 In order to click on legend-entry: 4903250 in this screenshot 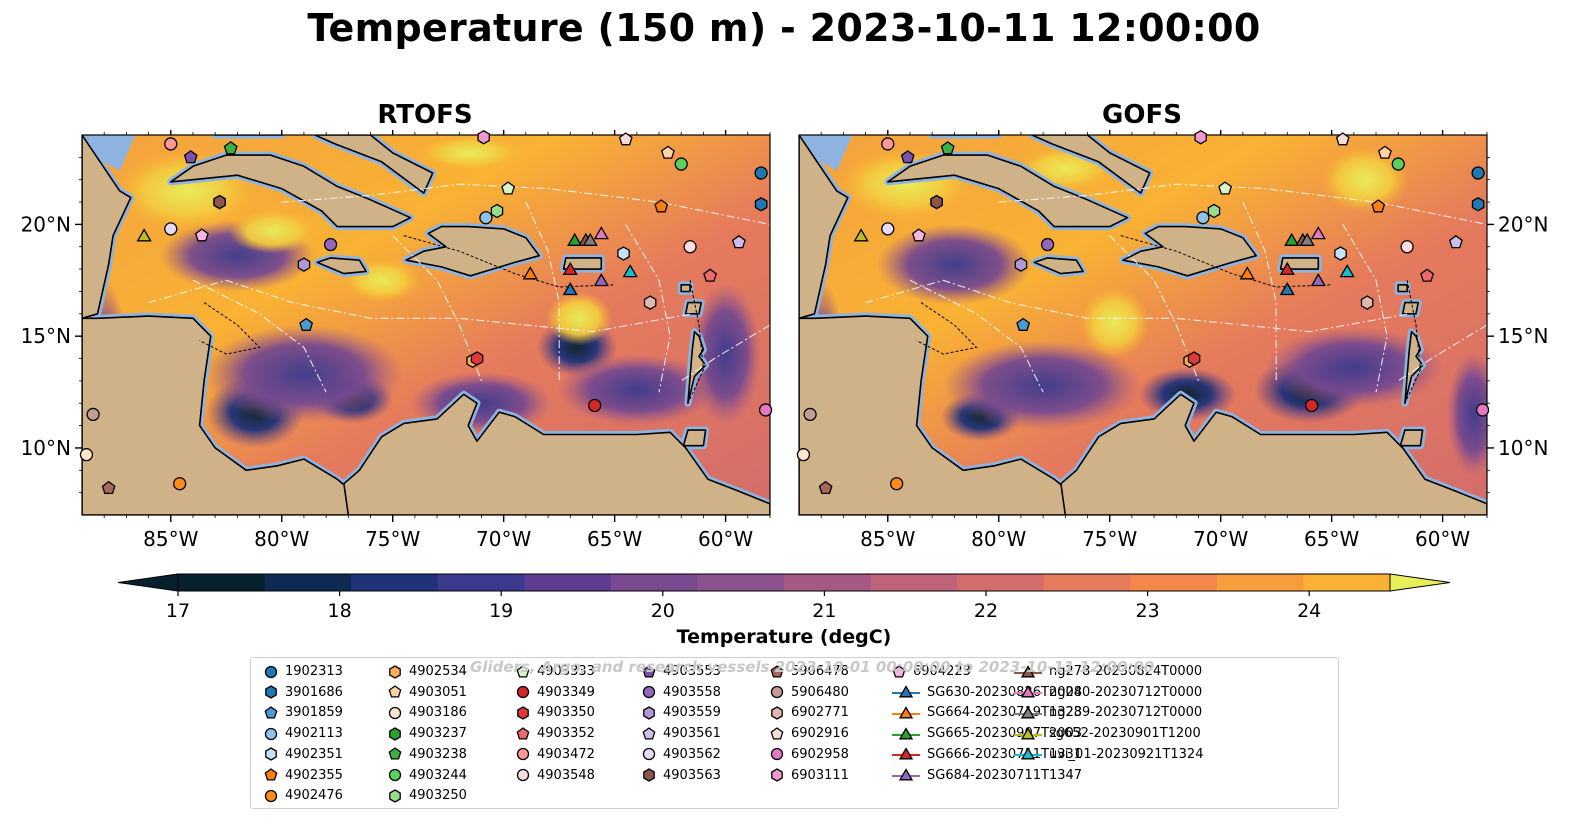, I will do `click(427, 795)`.